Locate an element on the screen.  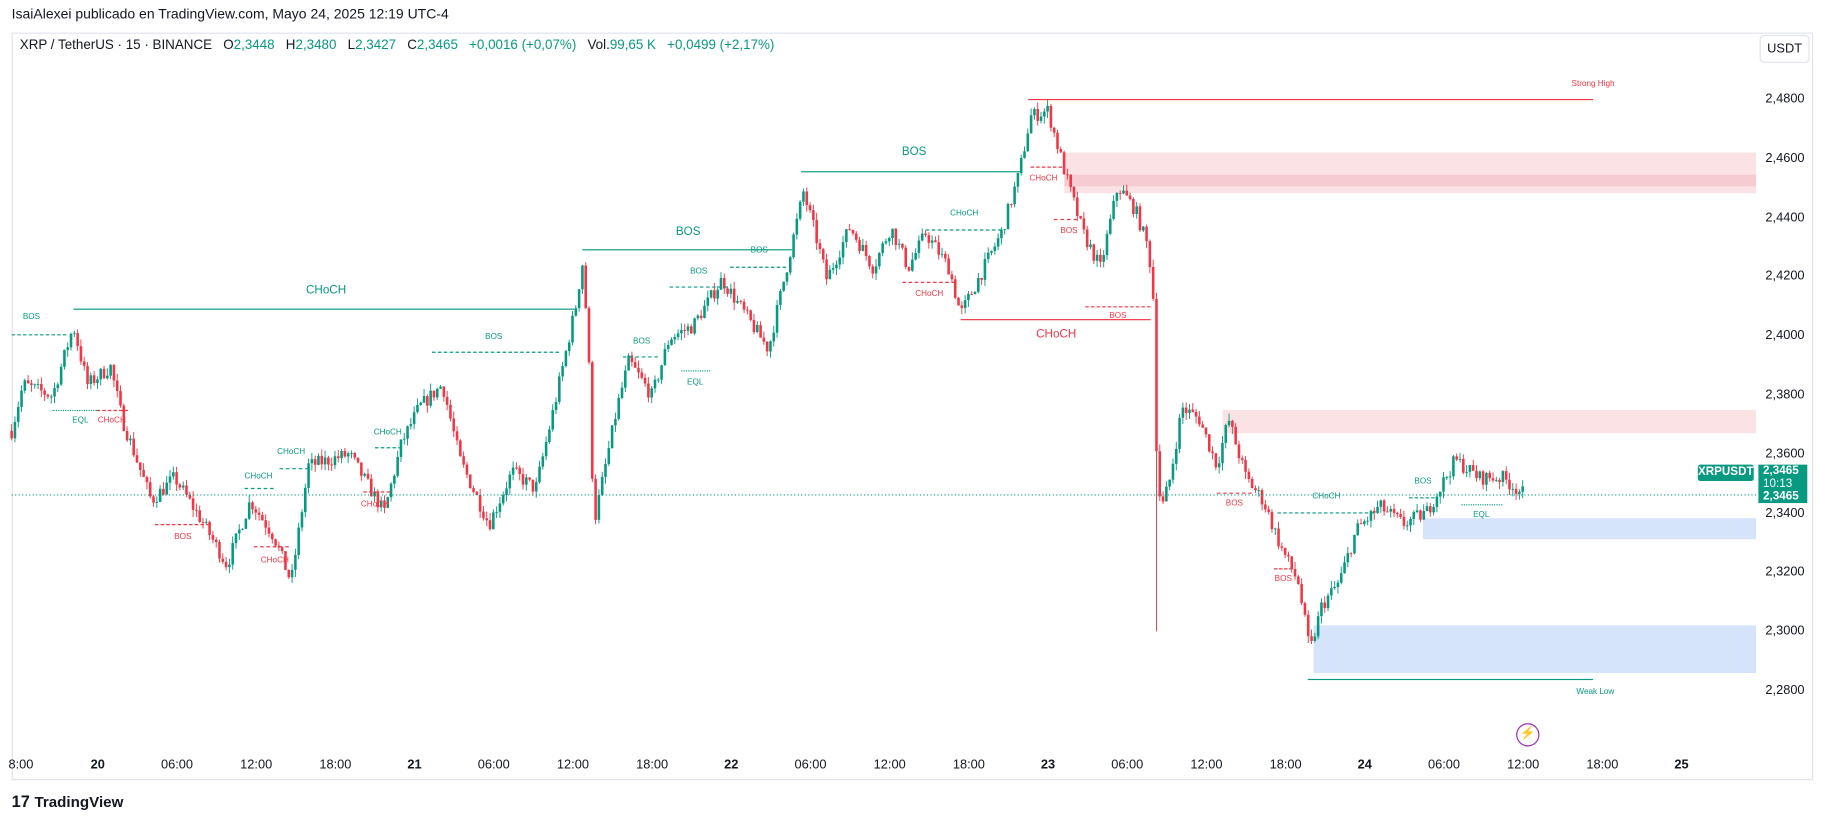
currency-button: USDT is located at coordinates (1784, 48).